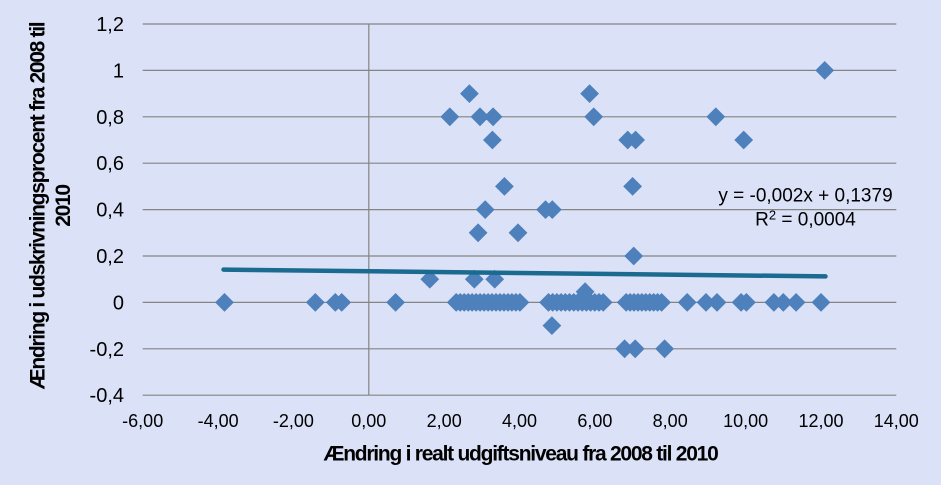 This screenshot has height=485, width=941. Describe the element at coordinates (805, 219) in the screenshot. I see `svg-text: R2 = 0,0004` at that location.